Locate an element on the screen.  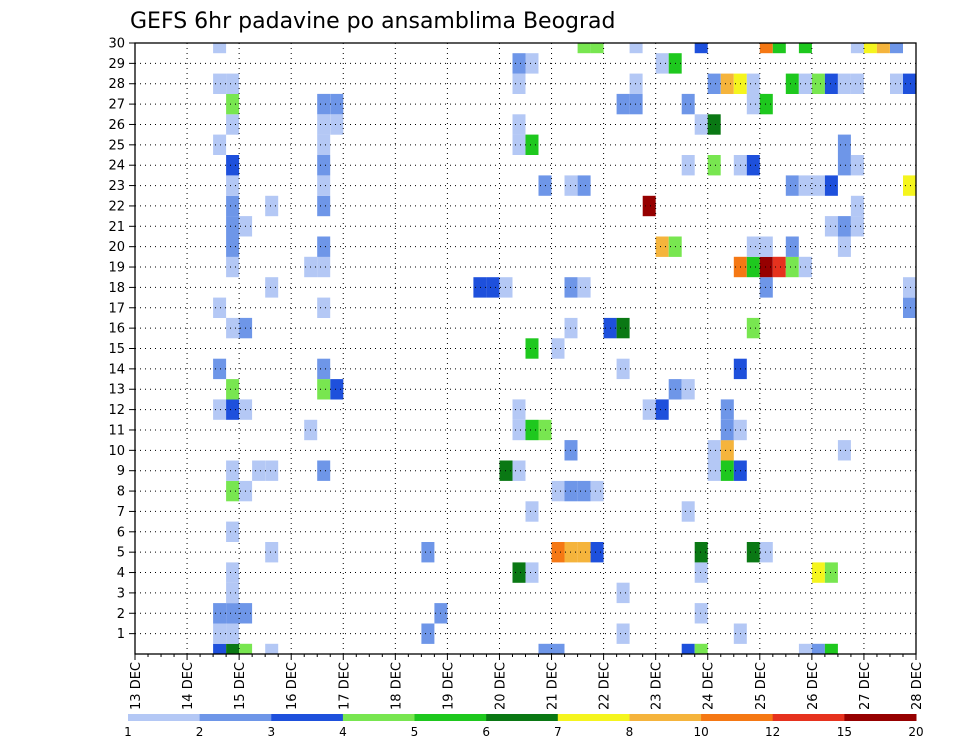
y-tick-label: 29 is located at coordinates (116, 64).